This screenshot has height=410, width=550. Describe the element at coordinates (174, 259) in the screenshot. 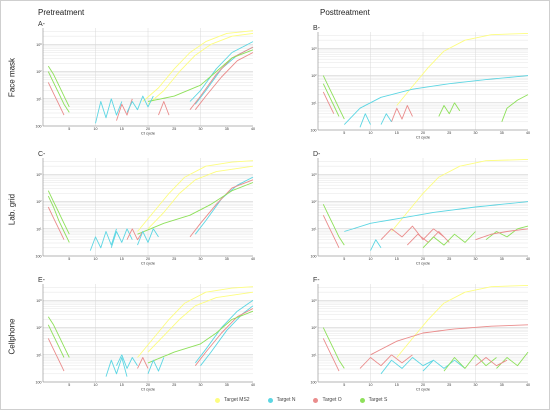

I see `x-tick-label: 25` at that location.